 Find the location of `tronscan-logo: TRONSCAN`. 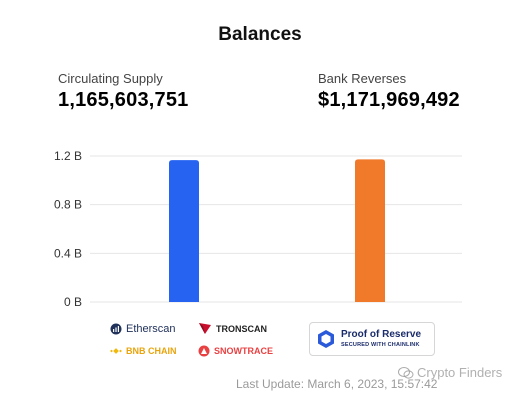

tronscan-logo: TRONSCAN is located at coordinates (232, 328).